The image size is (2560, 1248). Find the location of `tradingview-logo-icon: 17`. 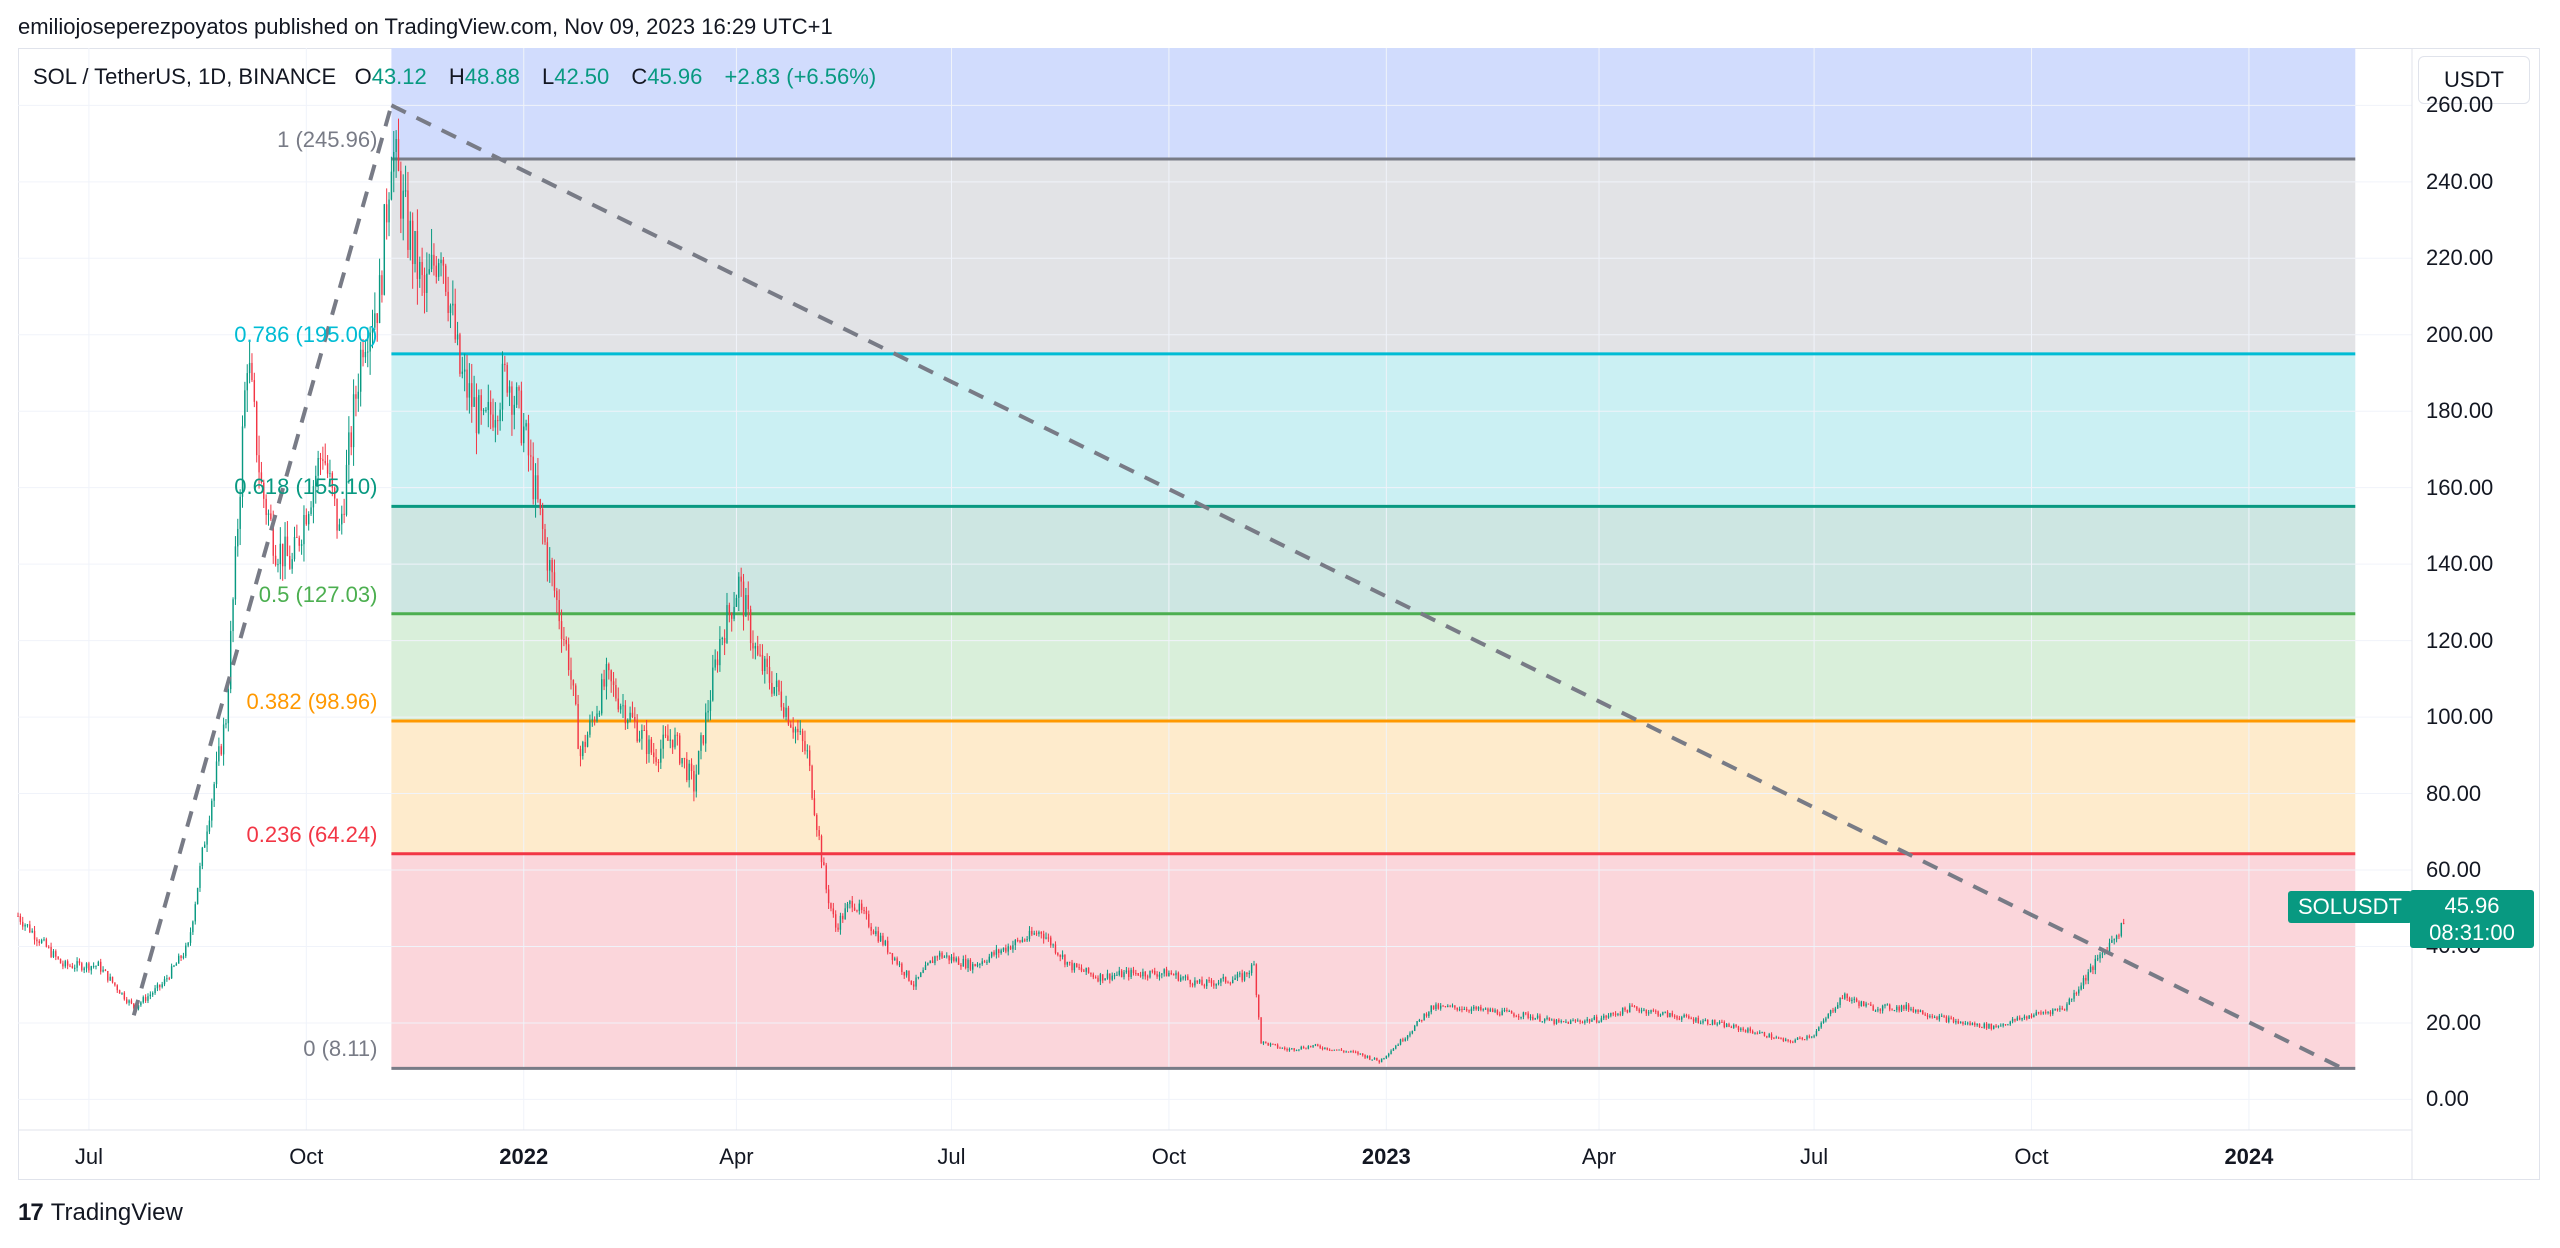

tradingview-logo-icon: 17 is located at coordinates (31, 1212).